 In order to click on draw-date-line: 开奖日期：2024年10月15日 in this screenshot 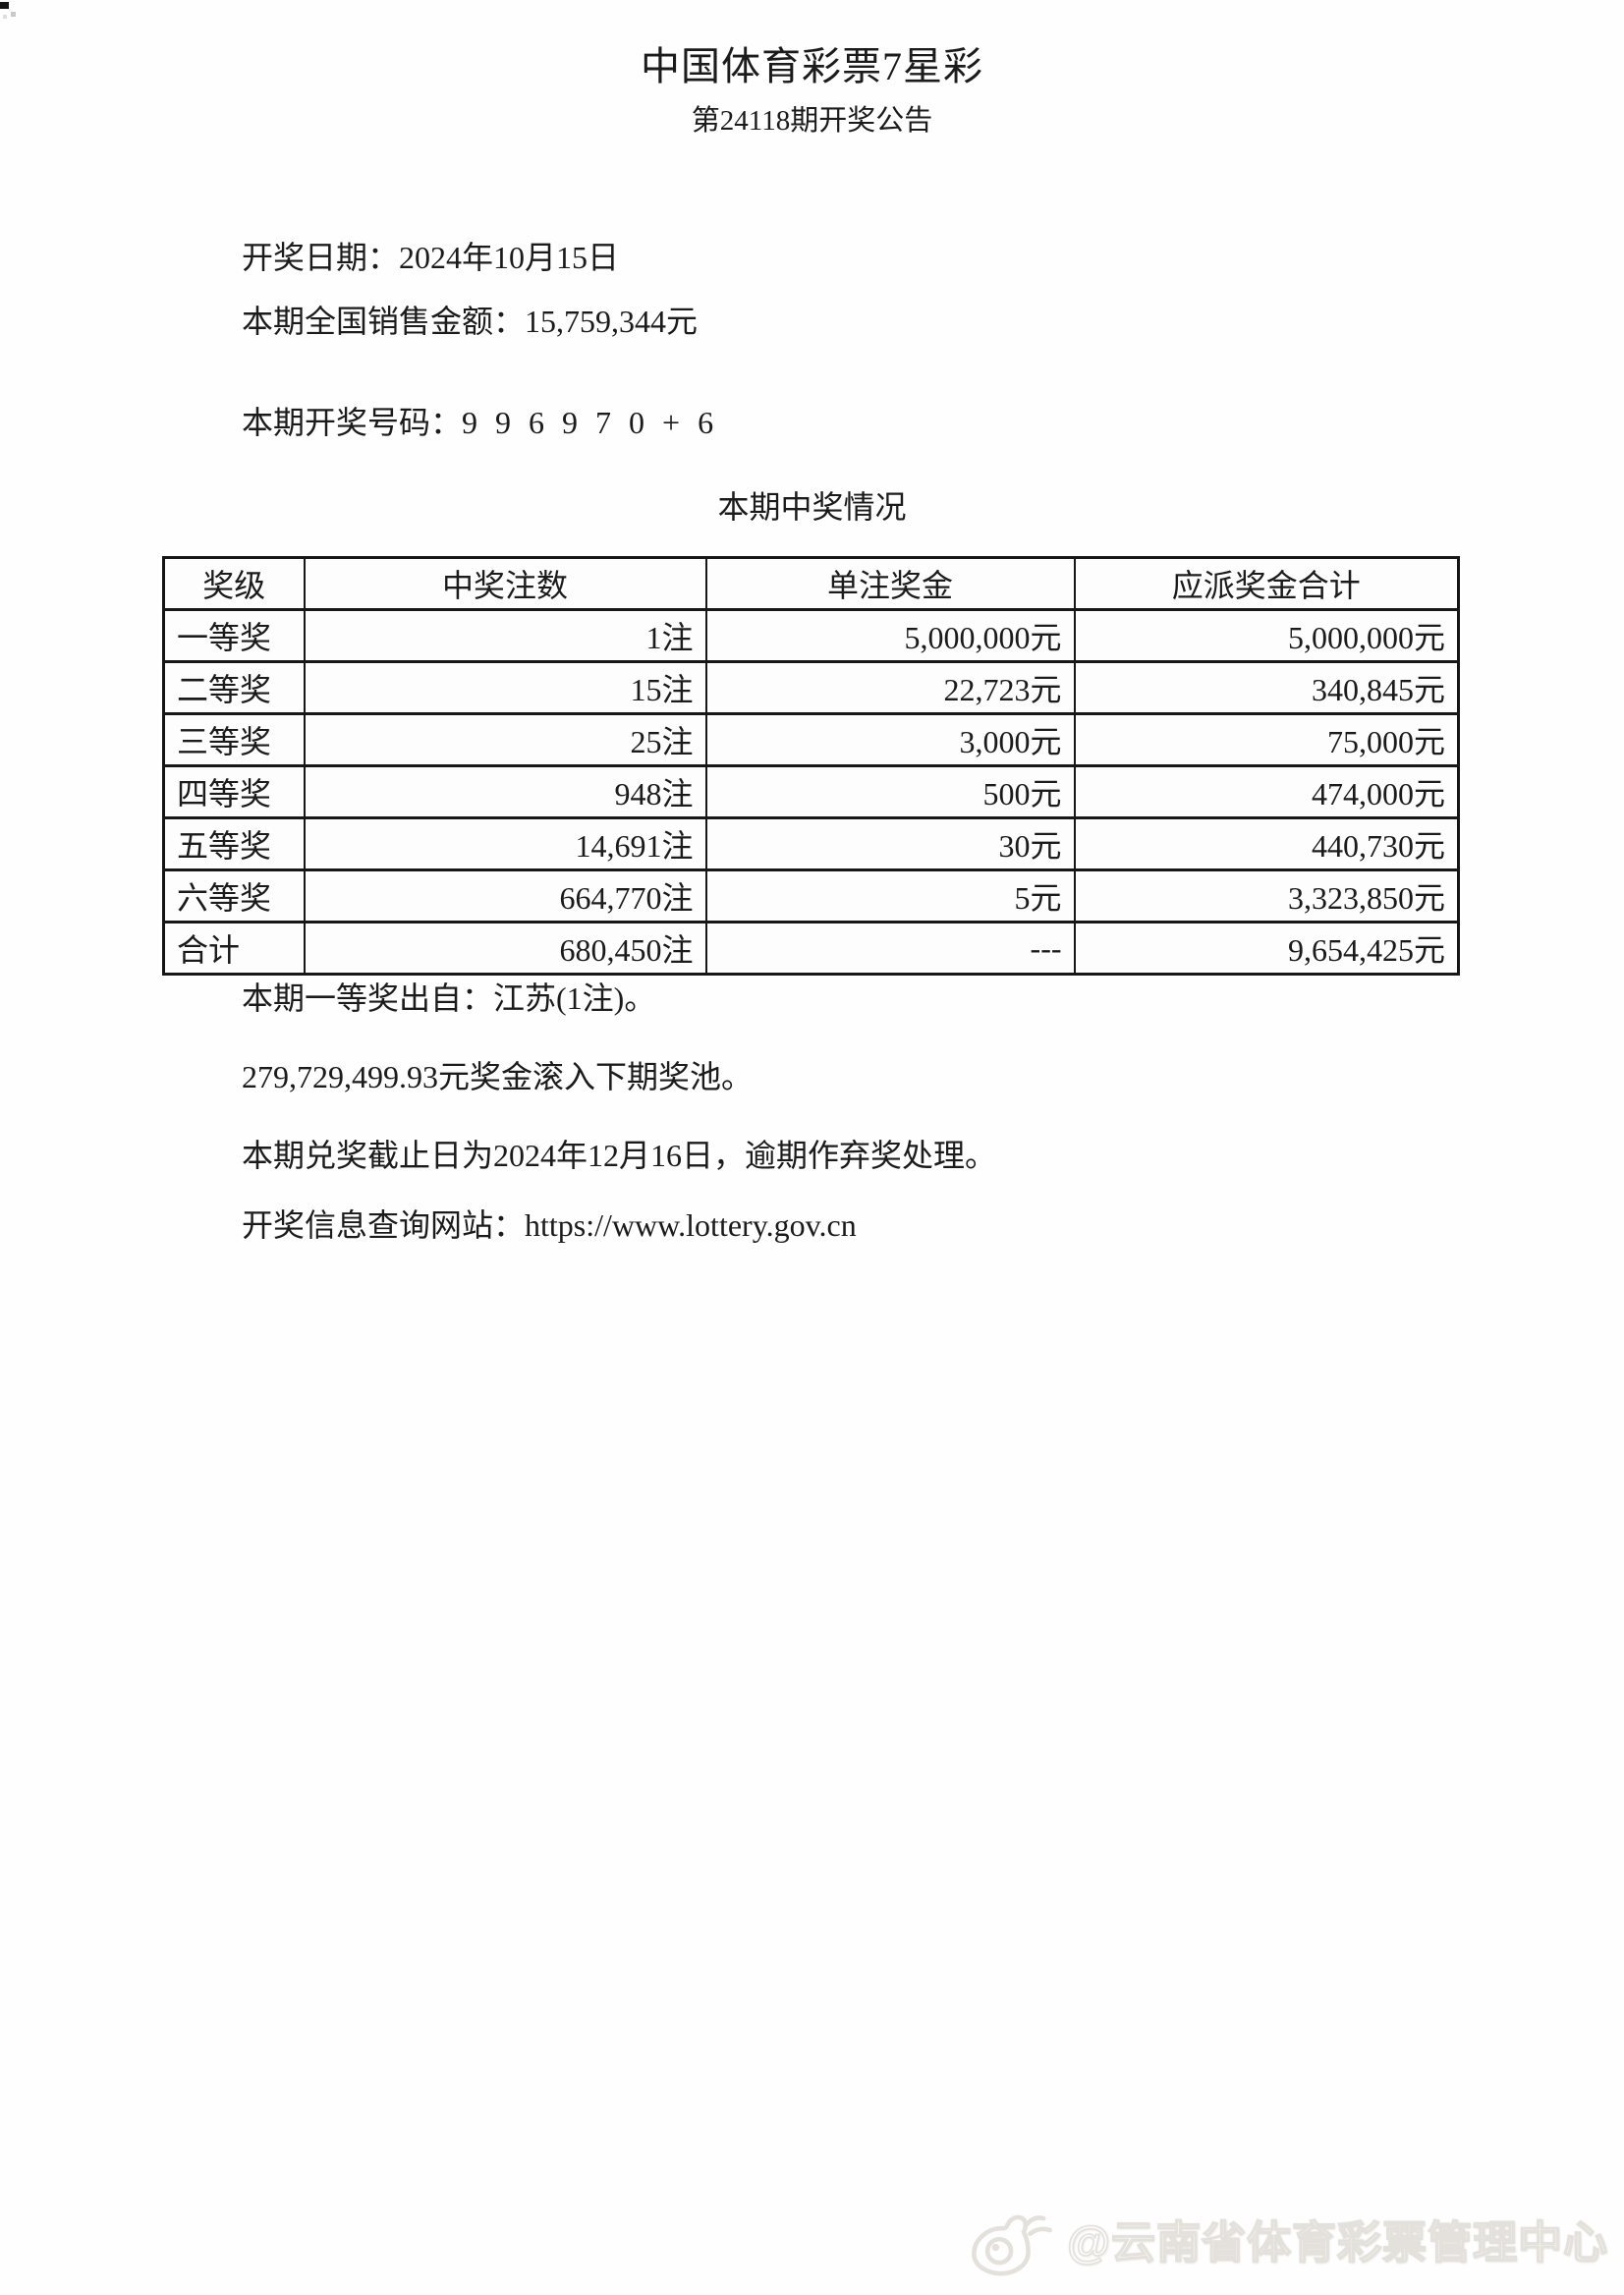, I will do `click(431, 258)`.